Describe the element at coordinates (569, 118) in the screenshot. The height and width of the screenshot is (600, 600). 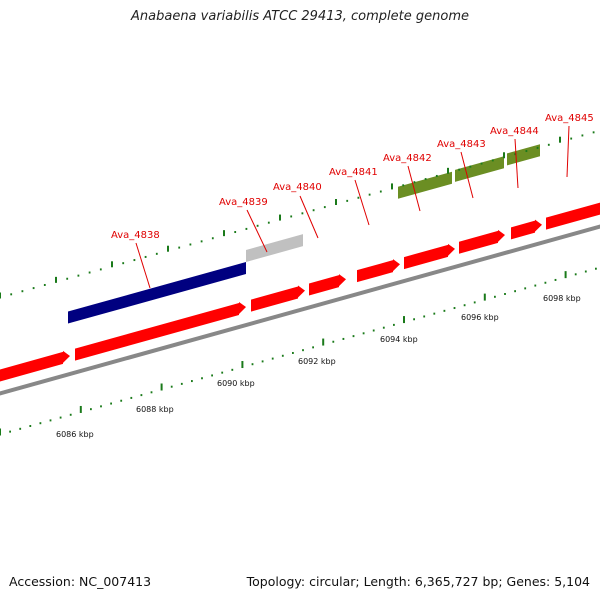
I see `gene-label: Ava_4845` at that location.